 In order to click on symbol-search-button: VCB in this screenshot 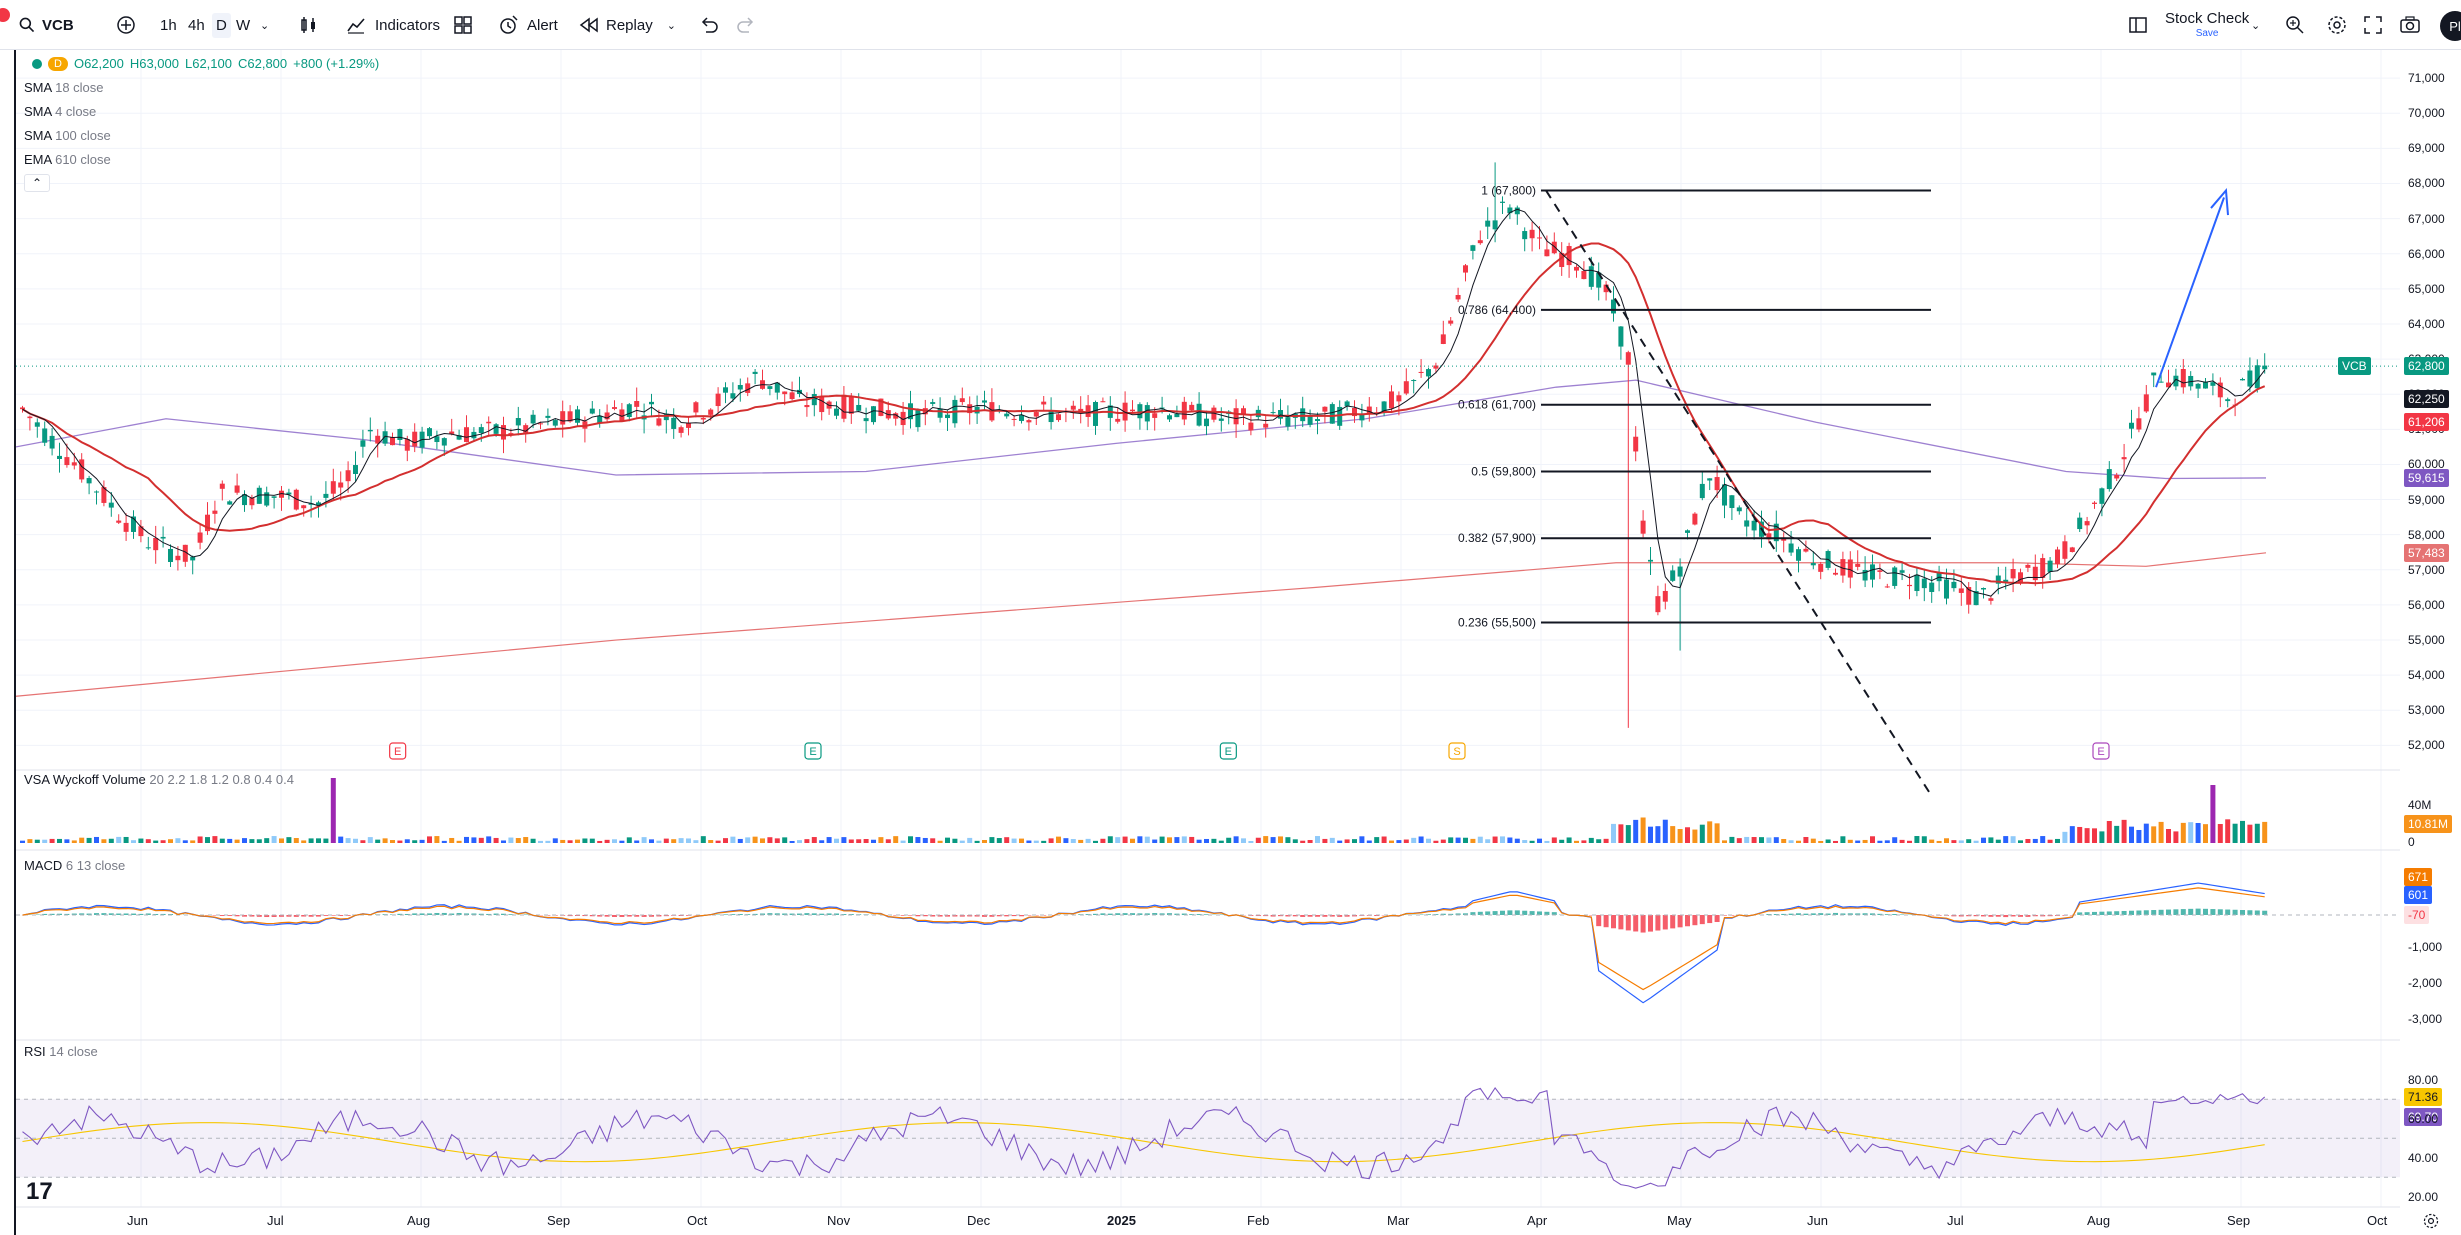, I will do `click(46, 25)`.